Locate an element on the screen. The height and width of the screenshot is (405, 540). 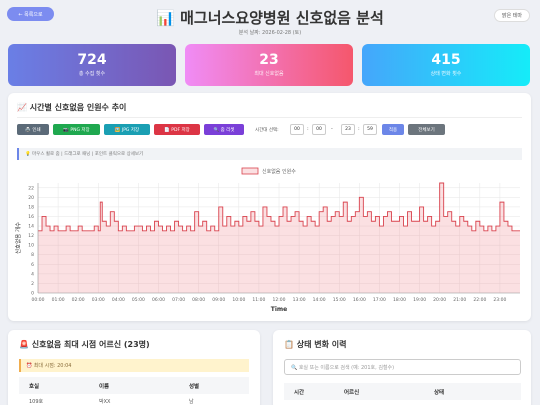
x-tick-label: 23:00 is located at coordinates (499, 300).